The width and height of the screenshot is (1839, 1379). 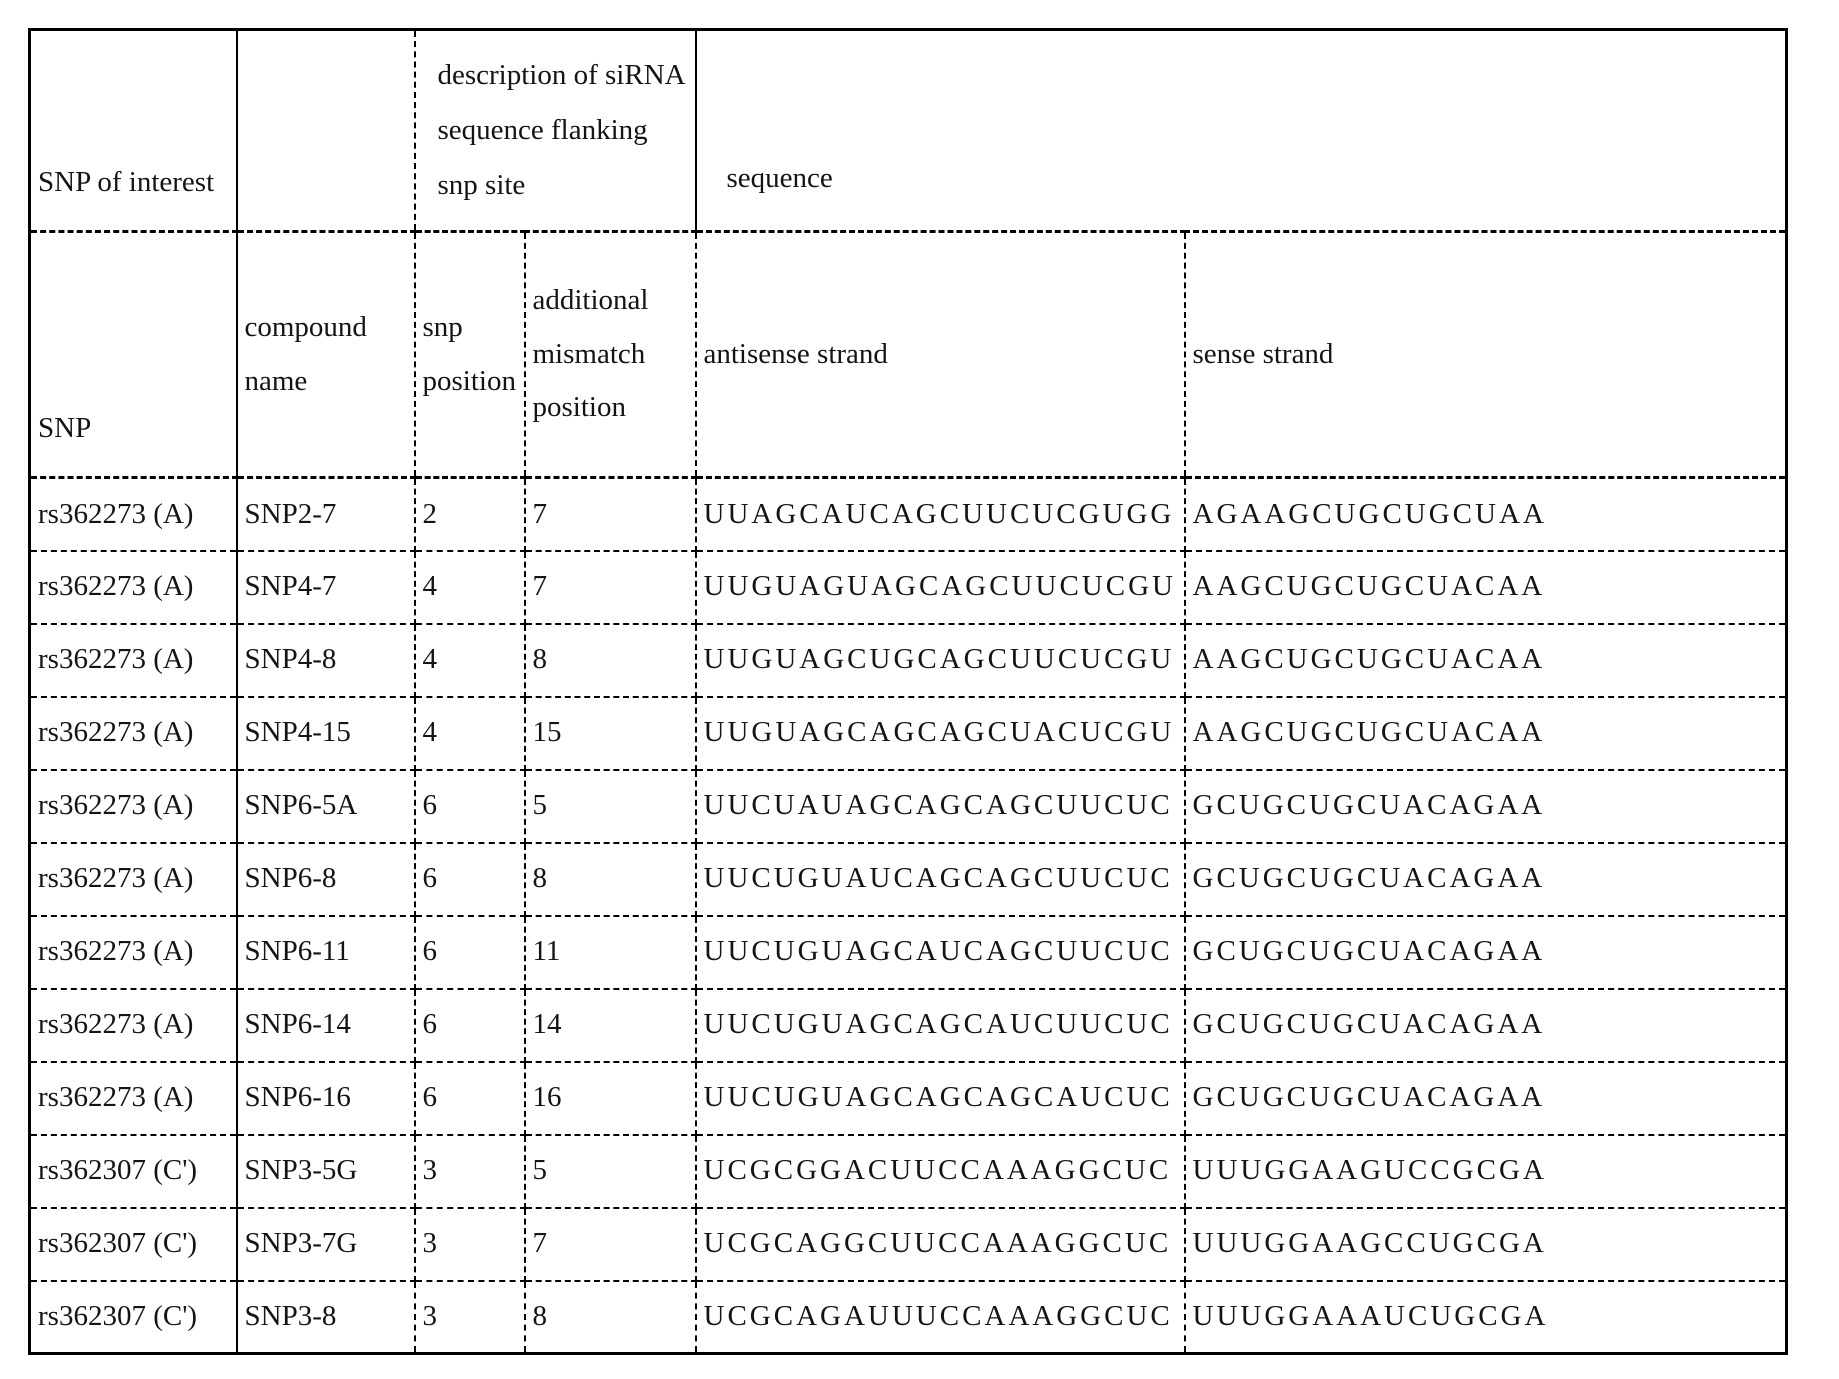 What do you see at coordinates (326, 1244) in the screenshot?
I see `compound-name-cell: SNP3-7G` at bounding box center [326, 1244].